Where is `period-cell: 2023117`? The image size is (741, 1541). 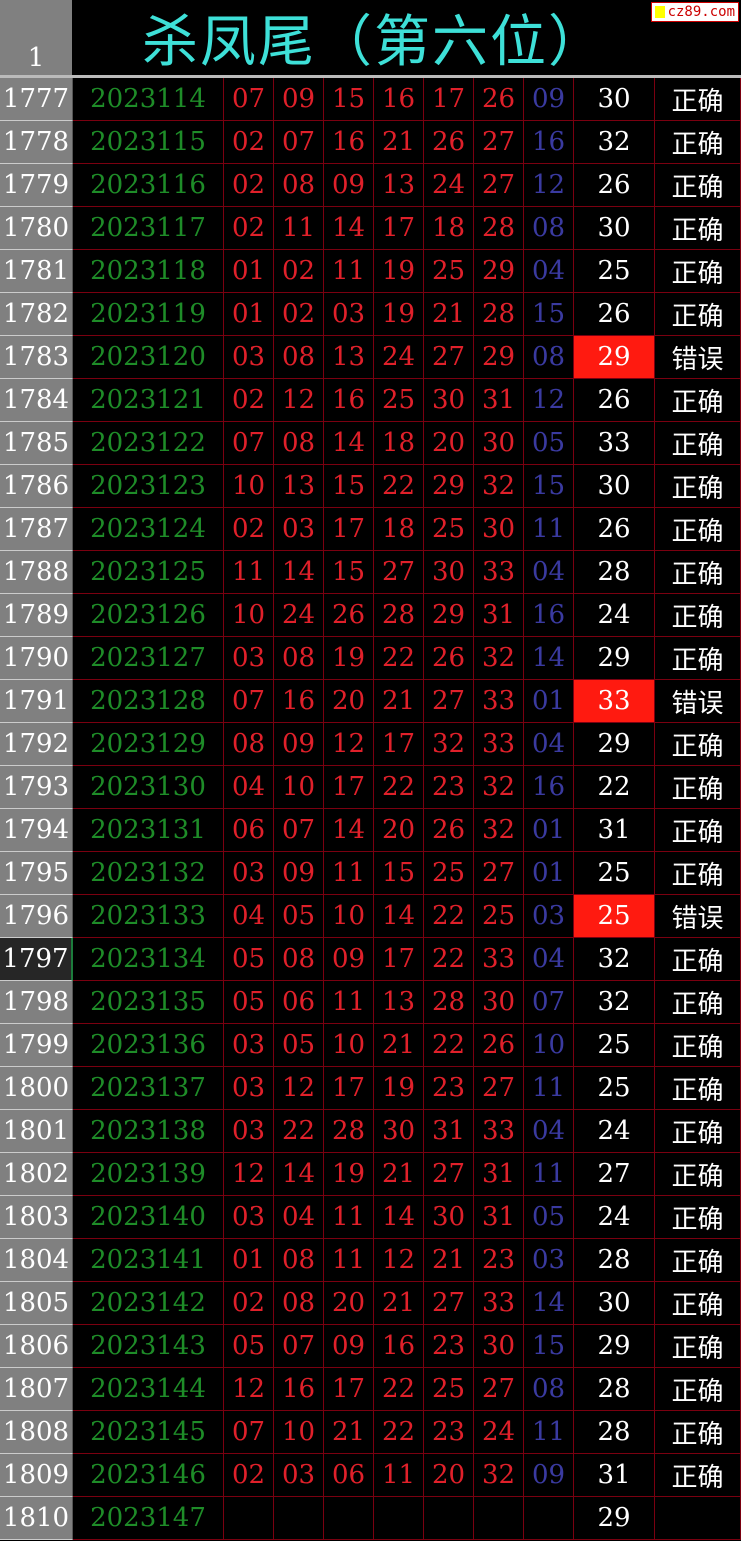
period-cell: 2023117 is located at coordinates (148, 228).